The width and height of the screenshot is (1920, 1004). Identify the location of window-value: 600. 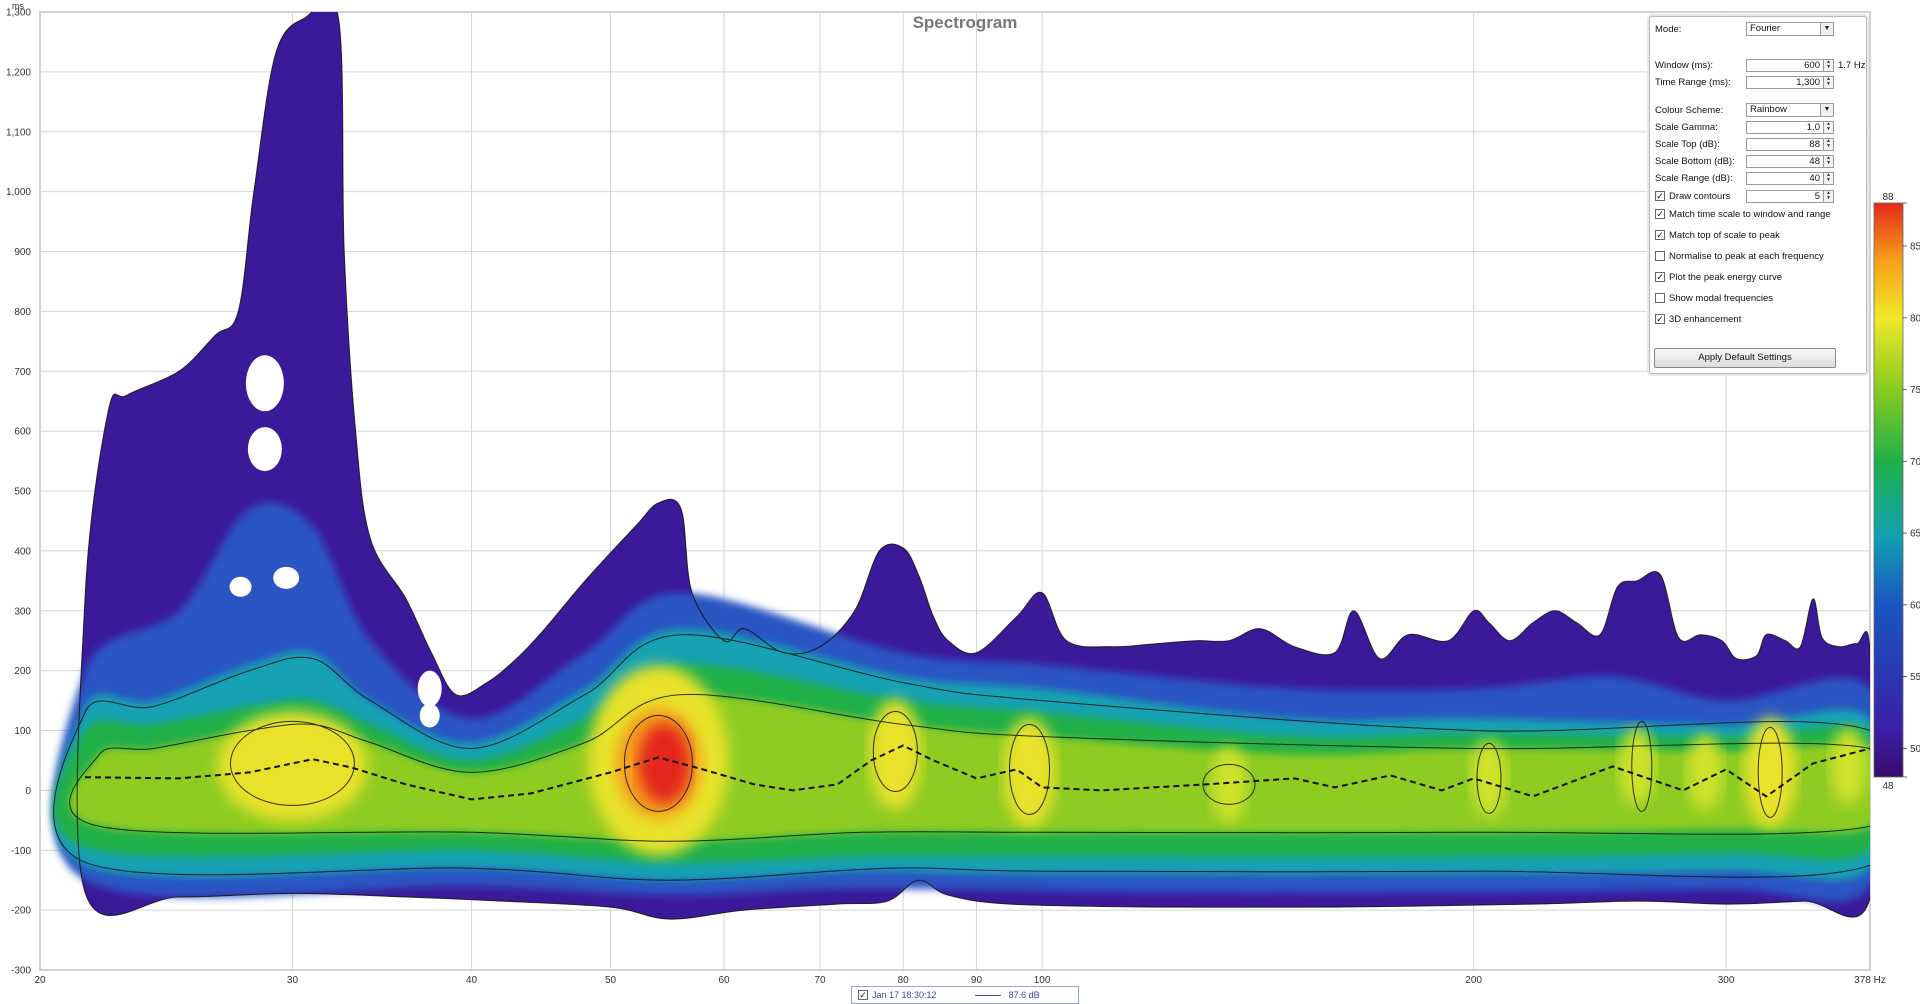
(1812, 65).